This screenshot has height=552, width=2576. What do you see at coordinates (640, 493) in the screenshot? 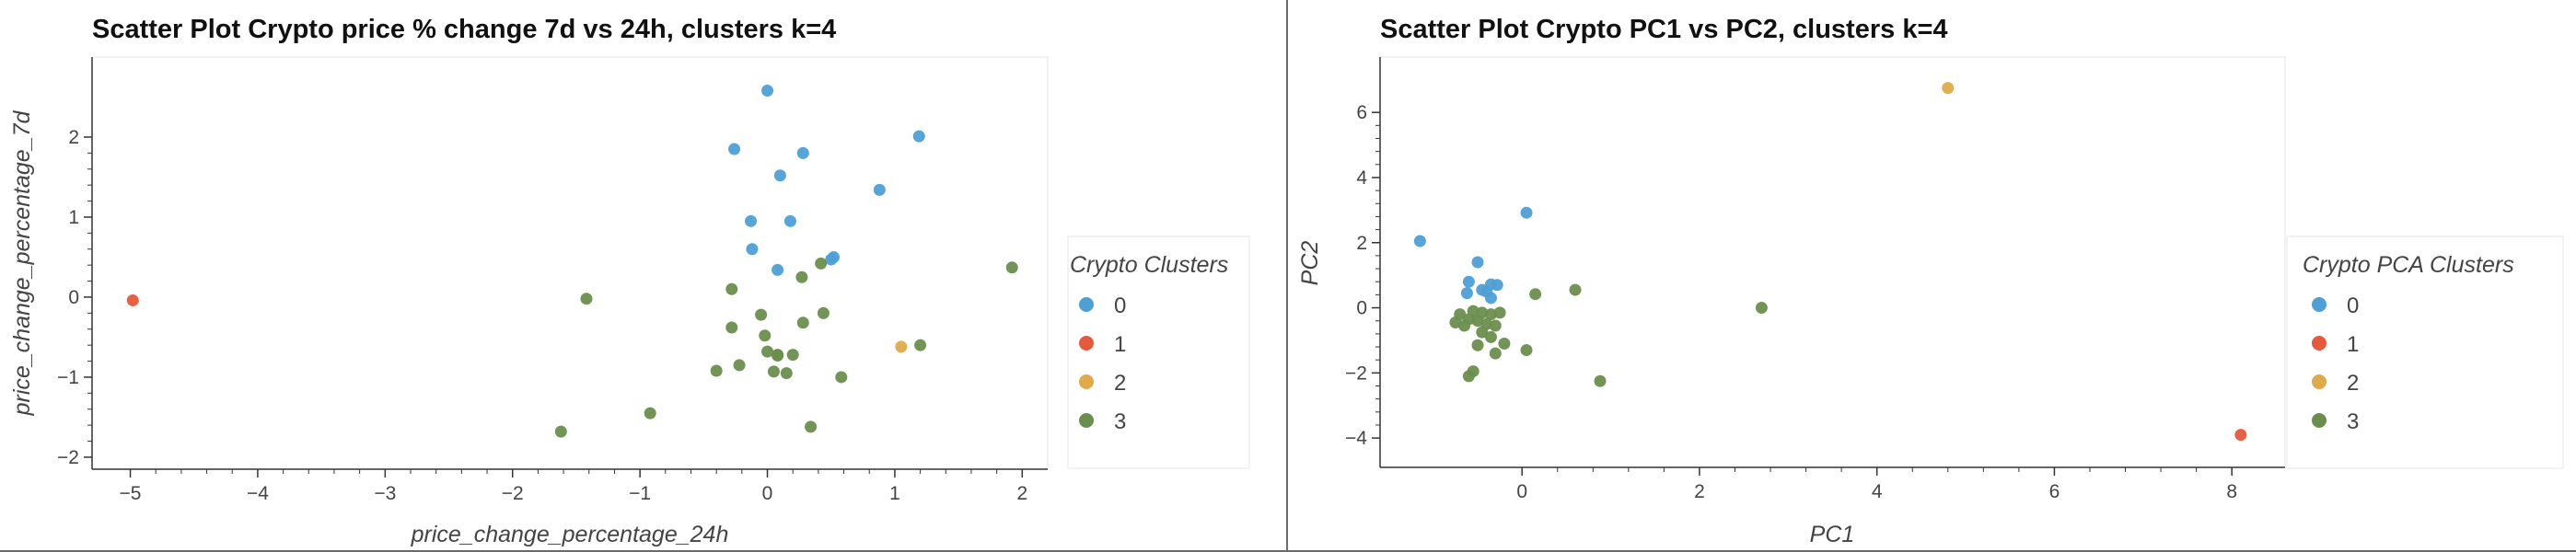
I see `x-tick-label: −1` at bounding box center [640, 493].